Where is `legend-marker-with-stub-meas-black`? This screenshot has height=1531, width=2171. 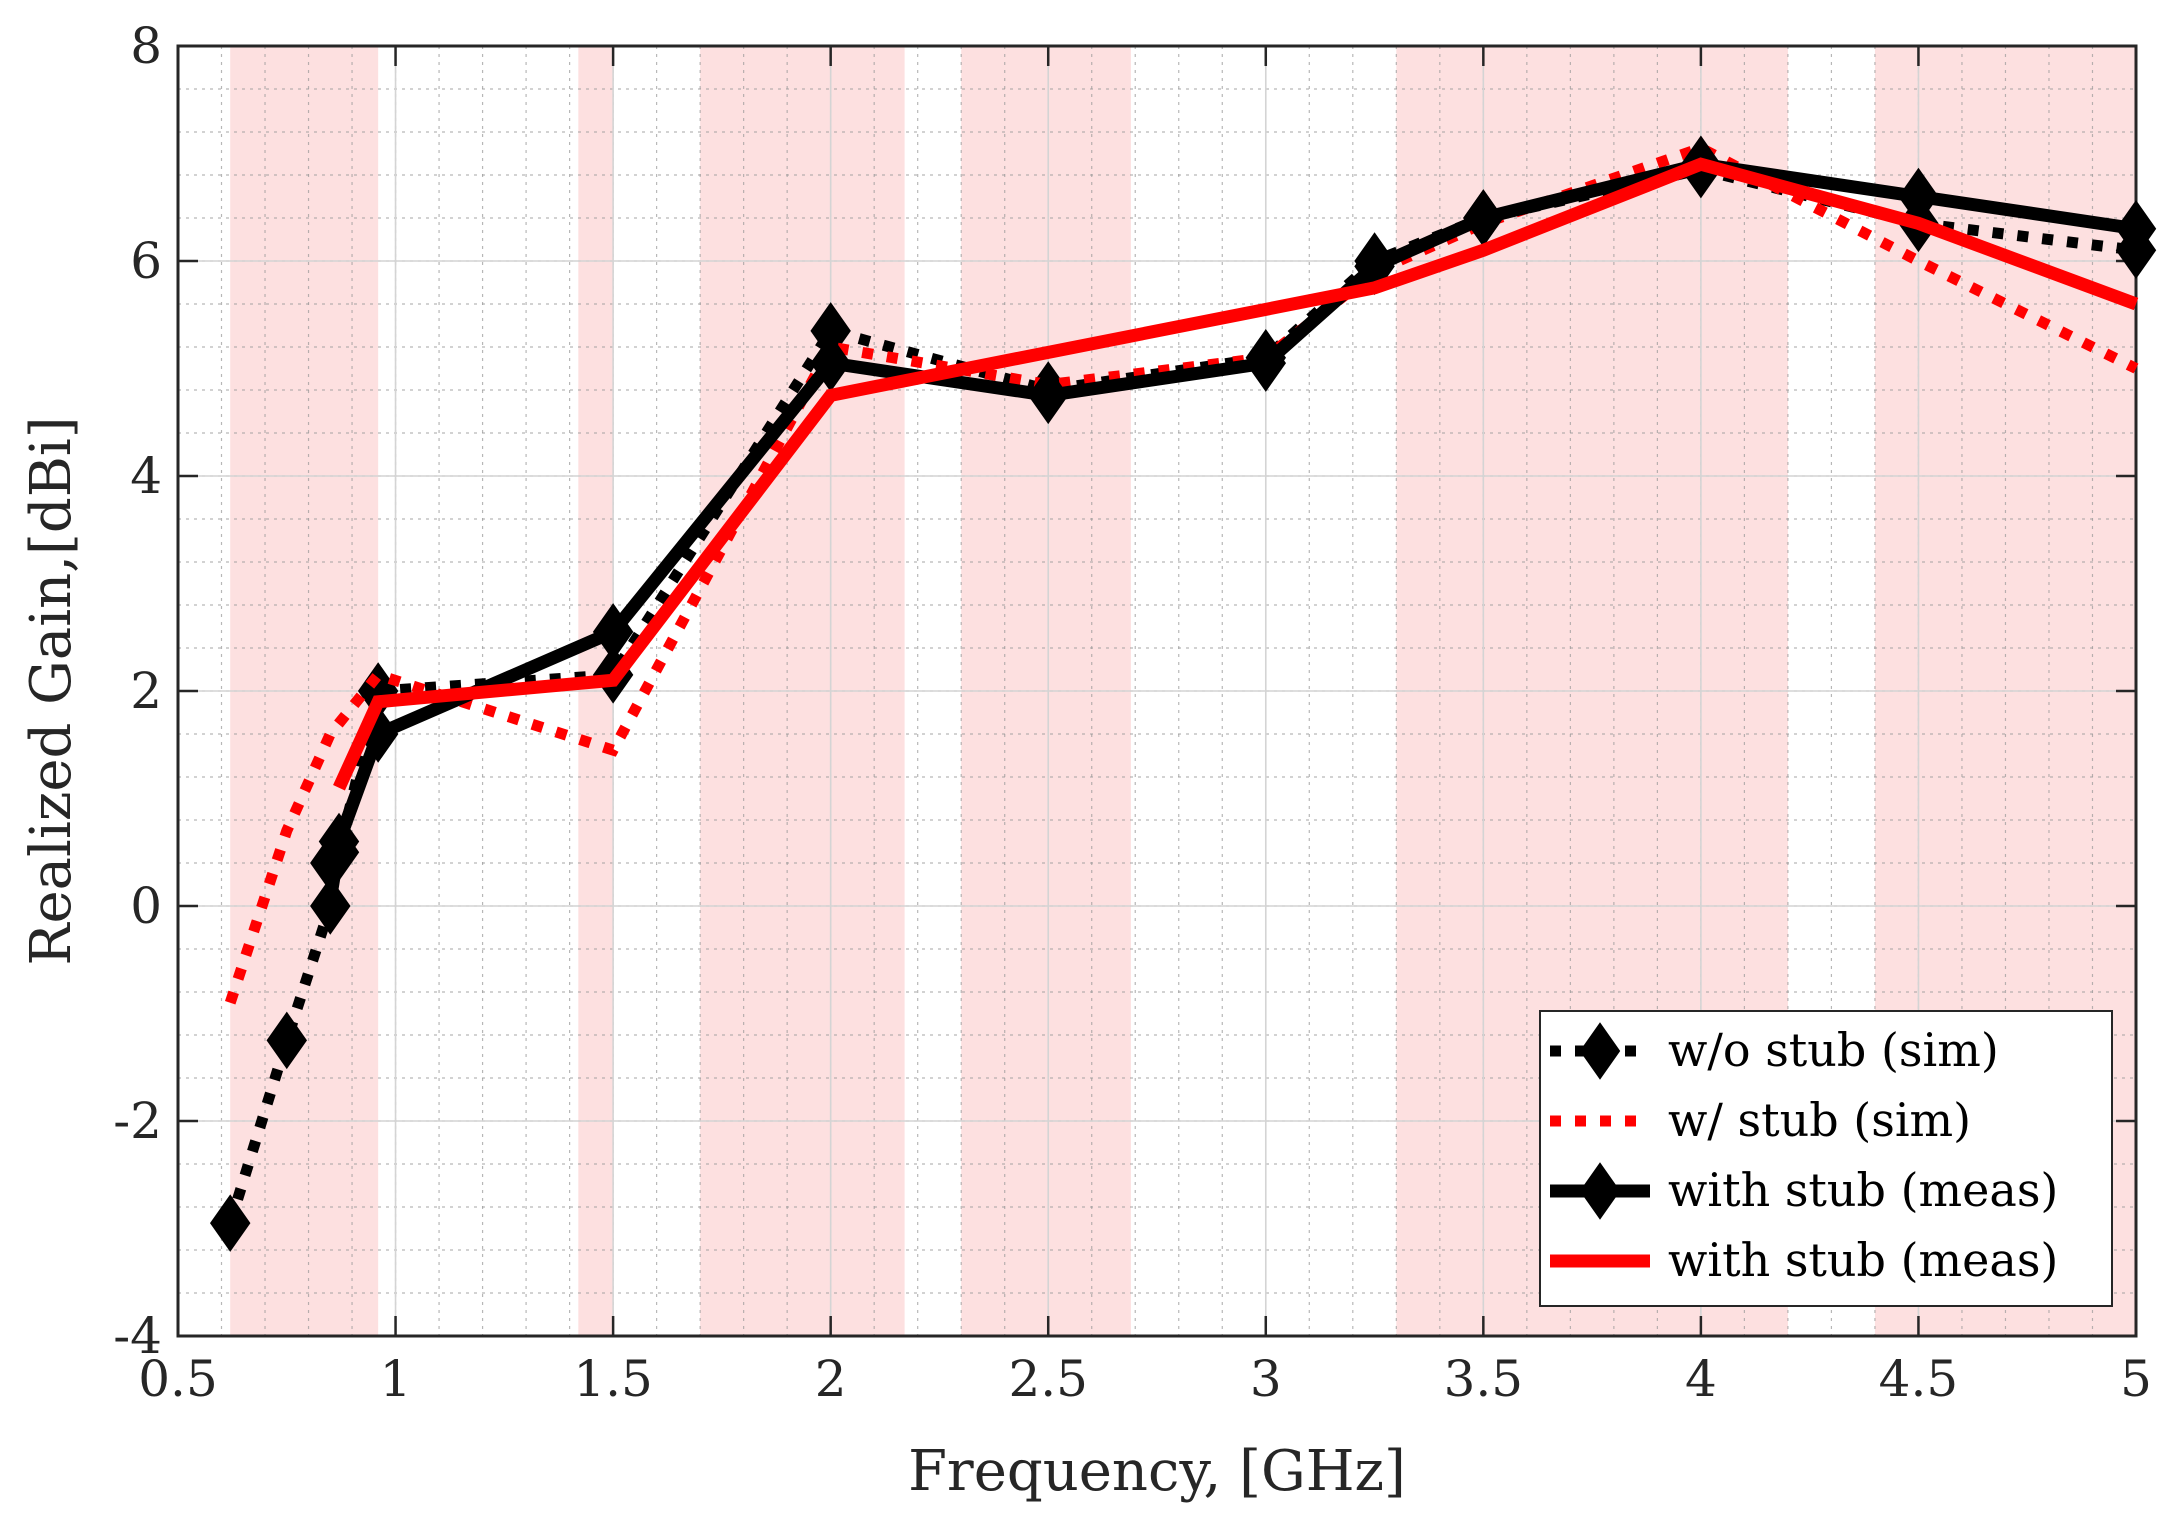 legend-marker-with-stub-meas-black is located at coordinates (1600, 1191).